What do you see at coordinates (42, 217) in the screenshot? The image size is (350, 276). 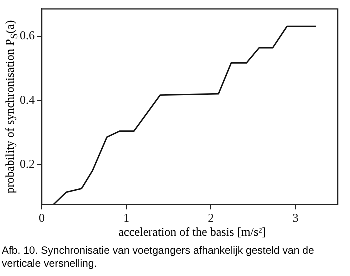 I see `x-tick-label: 0` at bounding box center [42, 217].